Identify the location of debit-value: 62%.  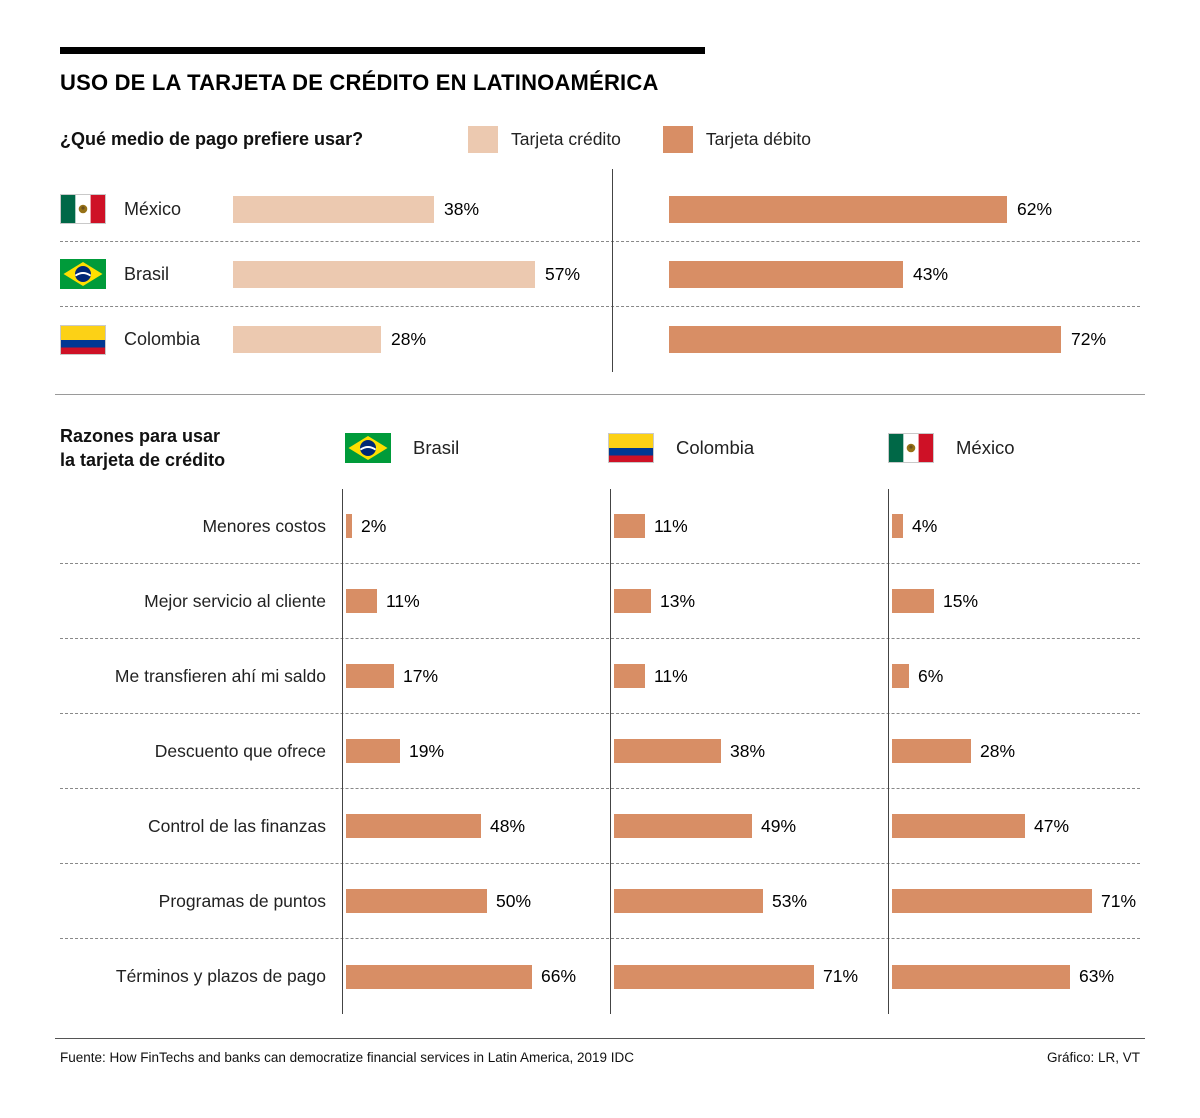
(1035, 208).